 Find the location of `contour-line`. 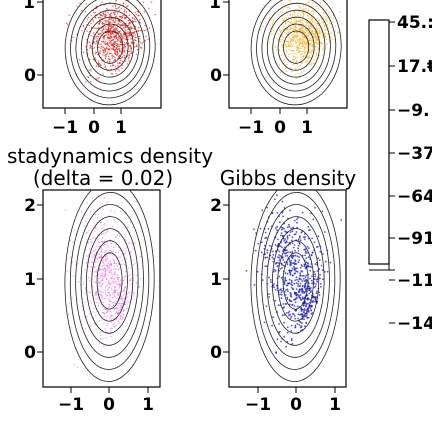

contour-line is located at coordinates (110, 47).